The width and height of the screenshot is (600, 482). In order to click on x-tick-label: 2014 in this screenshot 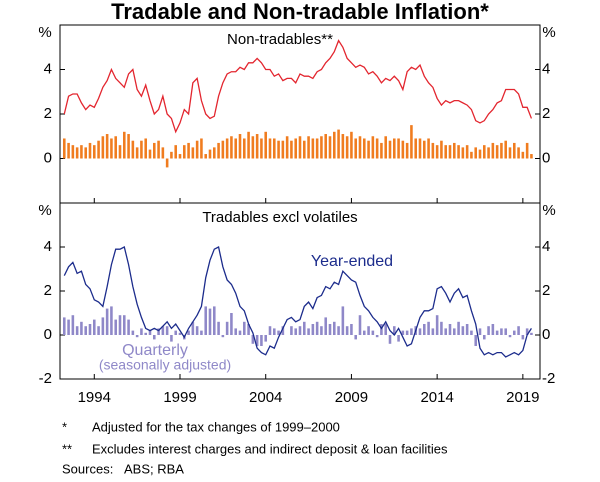, I will do `click(436, 397)`.